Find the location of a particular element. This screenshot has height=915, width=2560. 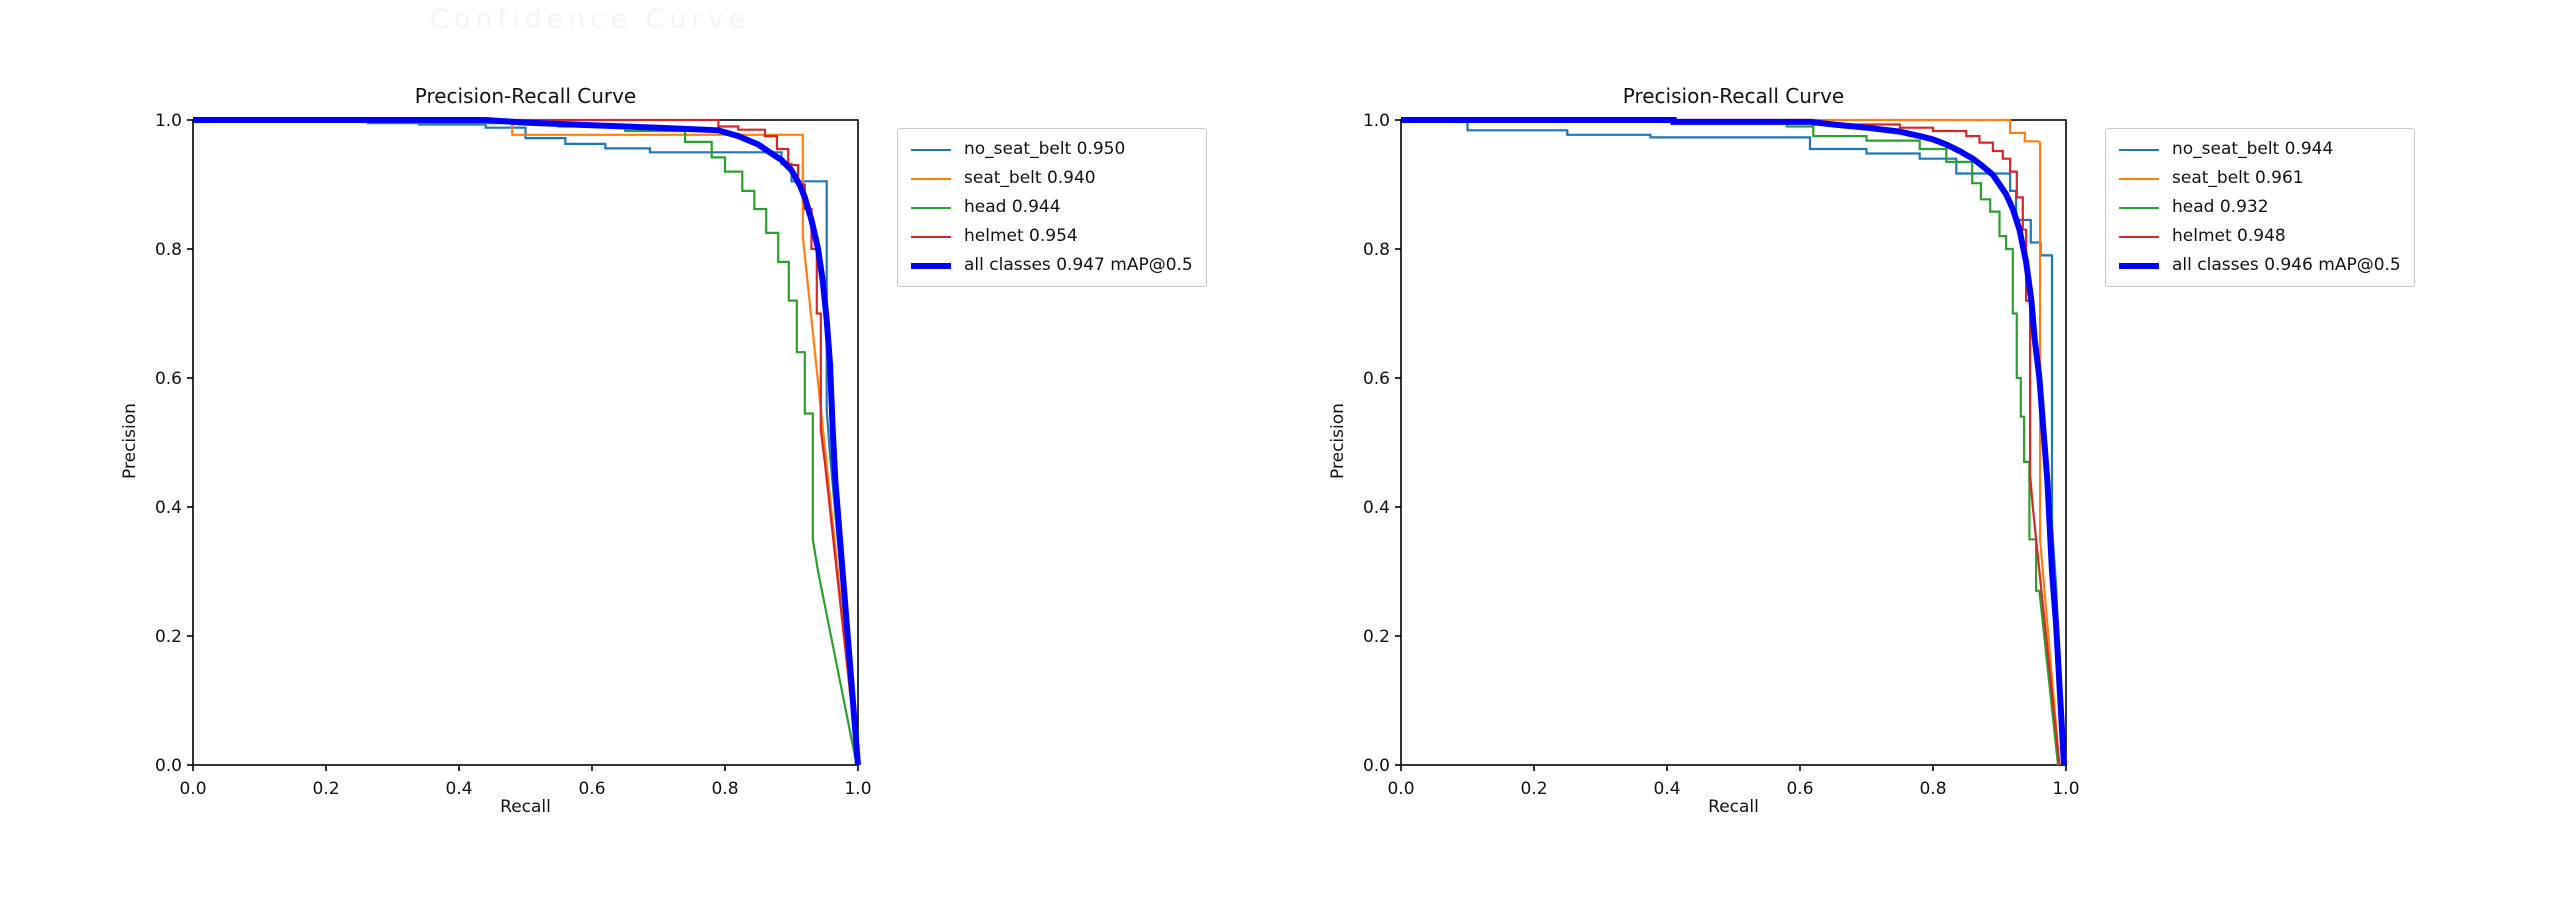

legend-item: all classes 0.947 mAP@0.5 is located at coordinates (1052, 265).